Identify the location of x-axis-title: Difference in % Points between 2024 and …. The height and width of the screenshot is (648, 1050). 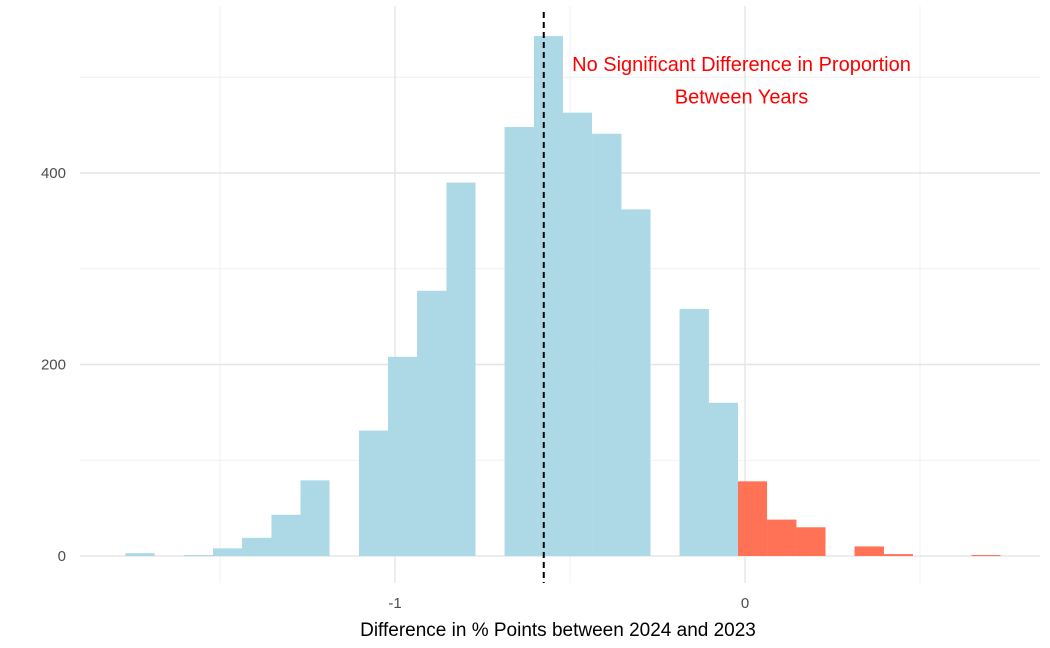
(558, 630).